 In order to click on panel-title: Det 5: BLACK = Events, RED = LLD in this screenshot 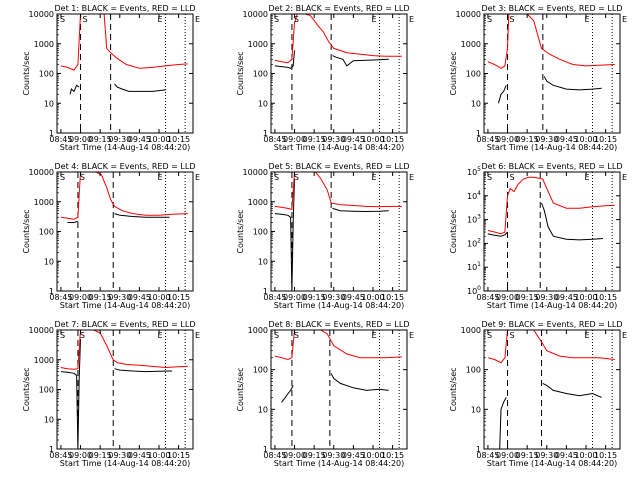, I will do `click(339, 166)`.